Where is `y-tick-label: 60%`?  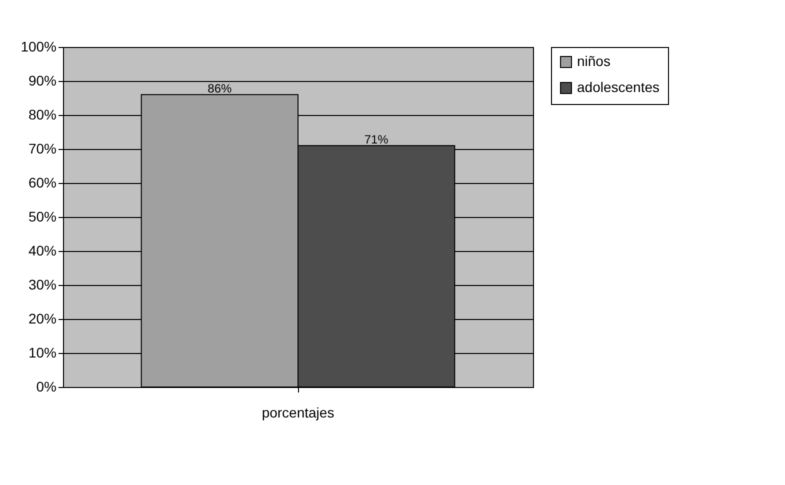 y-tick-label: 60% is located at coordinates (42, 182).